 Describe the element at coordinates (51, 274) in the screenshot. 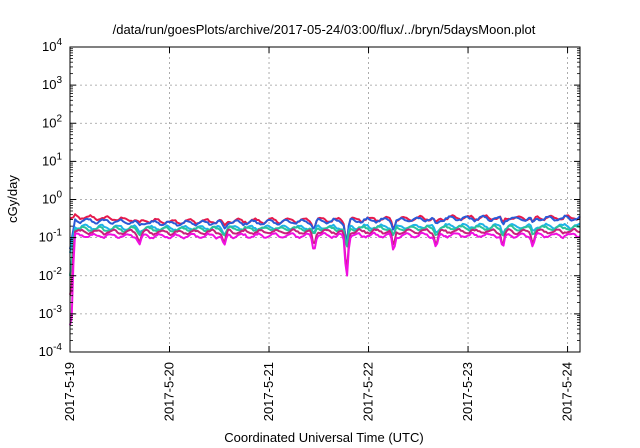

I see `y-tick-label: 10⁻²` at that location.